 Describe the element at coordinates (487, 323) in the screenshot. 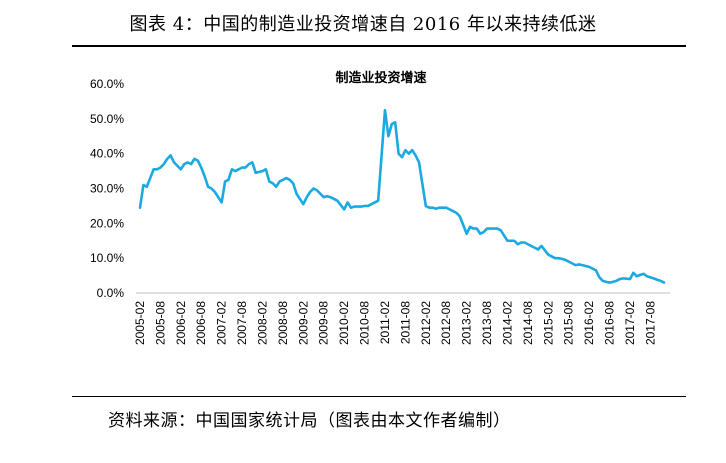

I see `x-tick-label: 2013-08` at that location.